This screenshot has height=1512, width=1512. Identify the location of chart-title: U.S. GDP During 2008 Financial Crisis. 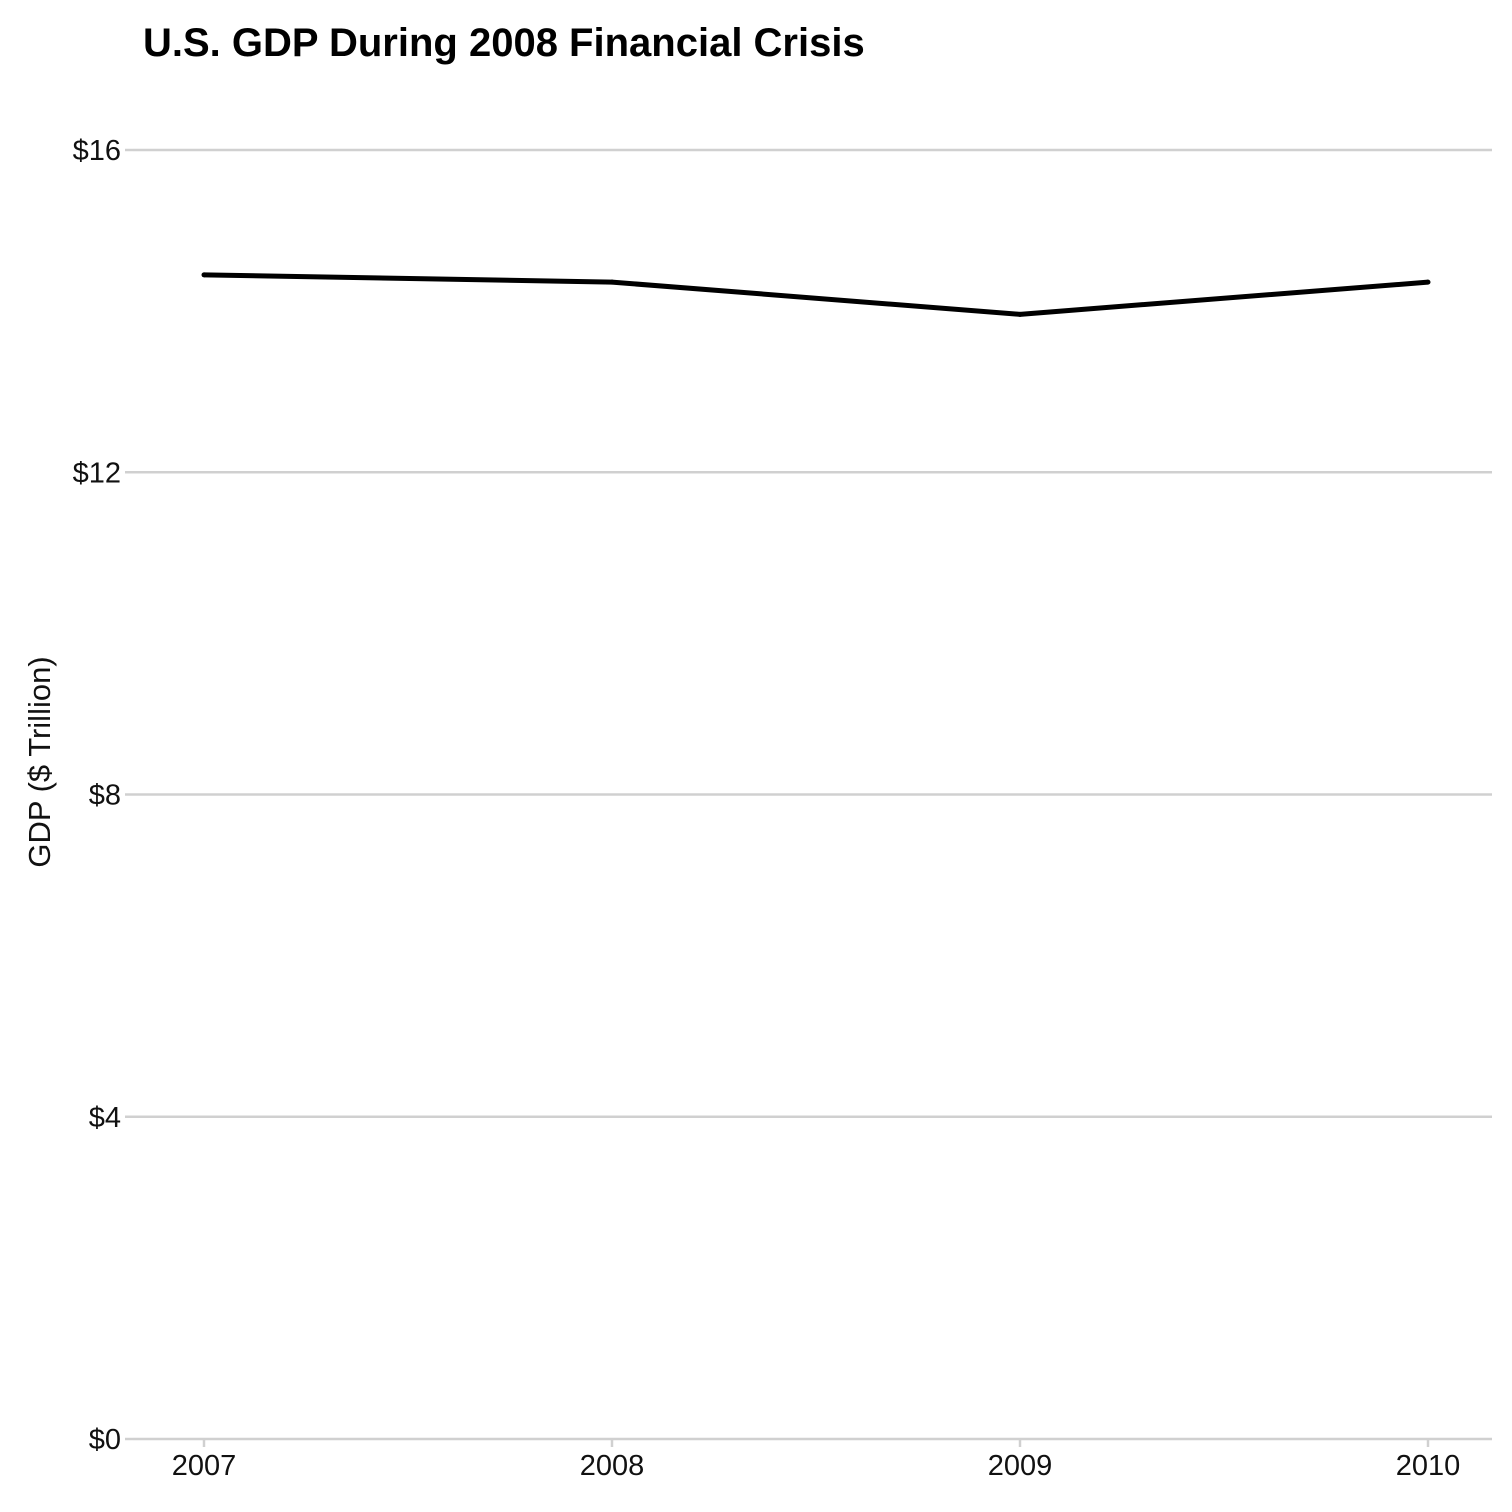
(504, 43).